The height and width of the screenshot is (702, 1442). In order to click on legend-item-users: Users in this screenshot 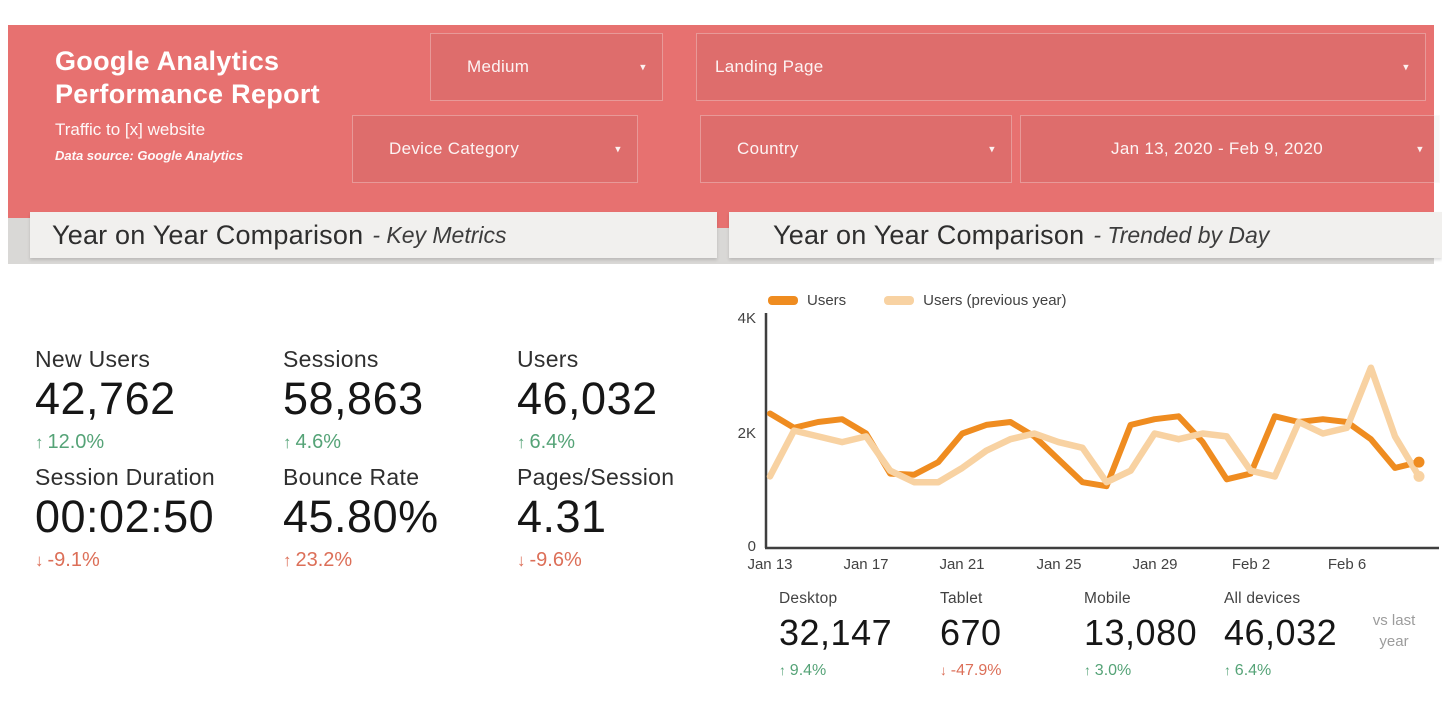, I will do `click(807, 300)`.